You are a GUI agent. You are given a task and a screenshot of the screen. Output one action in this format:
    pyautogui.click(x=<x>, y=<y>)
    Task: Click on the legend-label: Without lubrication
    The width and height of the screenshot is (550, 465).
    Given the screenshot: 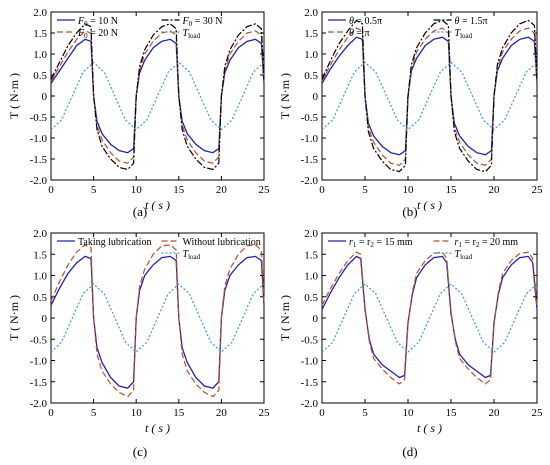 What is the action you would take?
    pyautogui.click(x=222, y=242)
    